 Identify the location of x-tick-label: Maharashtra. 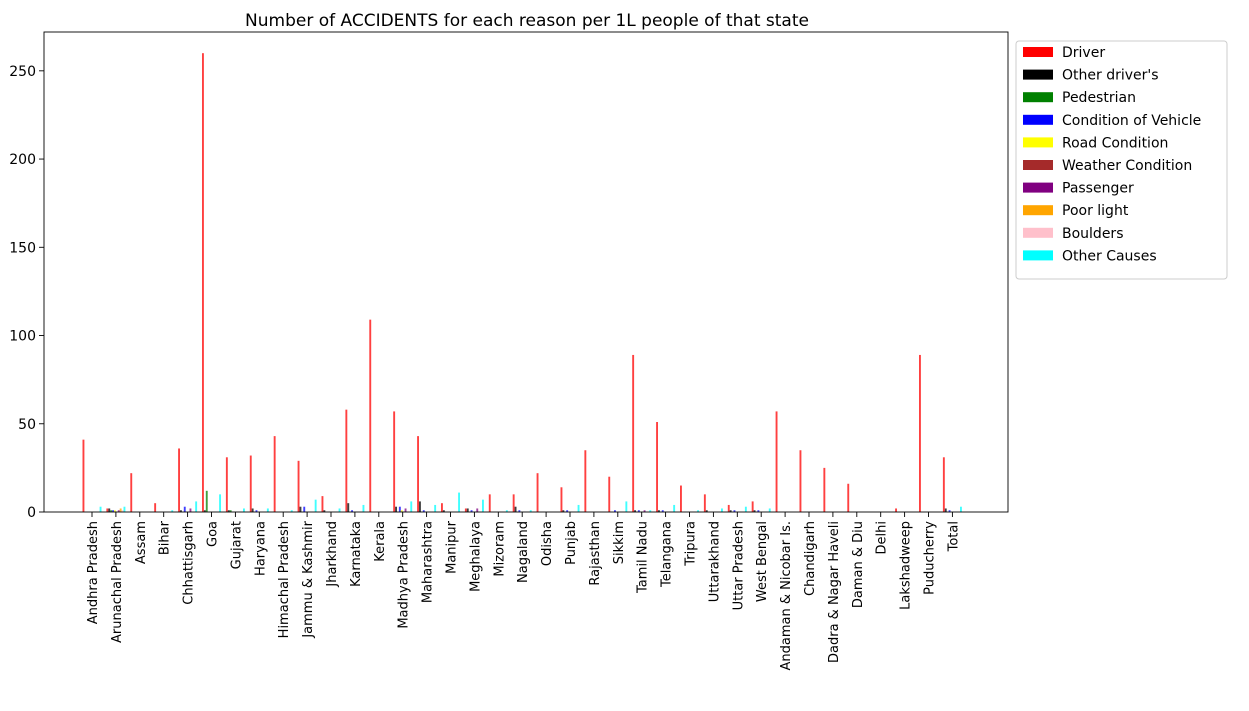
(428, 562).